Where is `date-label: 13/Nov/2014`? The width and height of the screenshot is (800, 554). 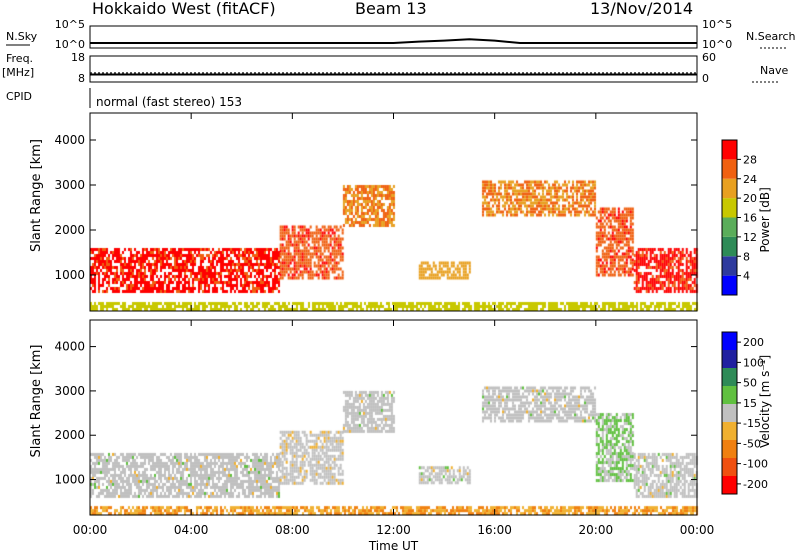
date-label: 13/Nov/2014 is located at coordinates (642, 9).